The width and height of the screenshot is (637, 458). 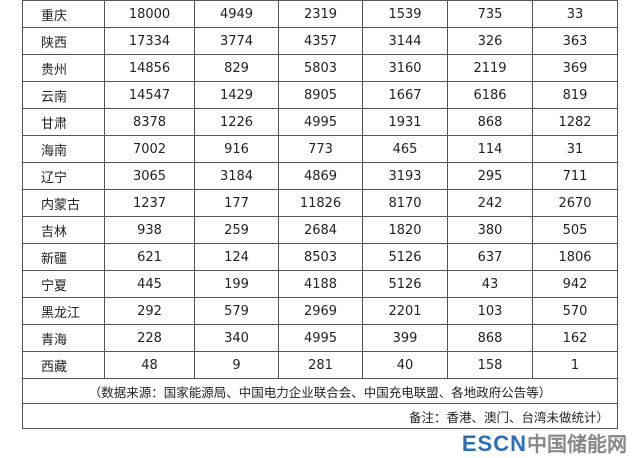 What do you see at coordinates (575, 176) in the screenshot?
I see `value-cell: 711` at bounding box center [575, 176].